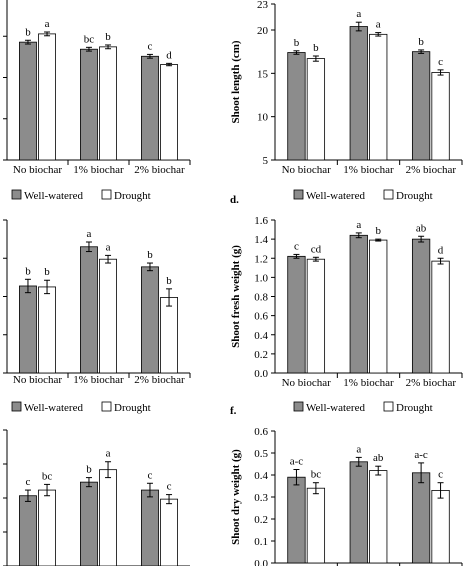 This screenshot has height=566, width=474. What do you see at coordinates (233, 411) in the screenshot?
I see `panel-letter: f.` at bounding box center [233, 411].